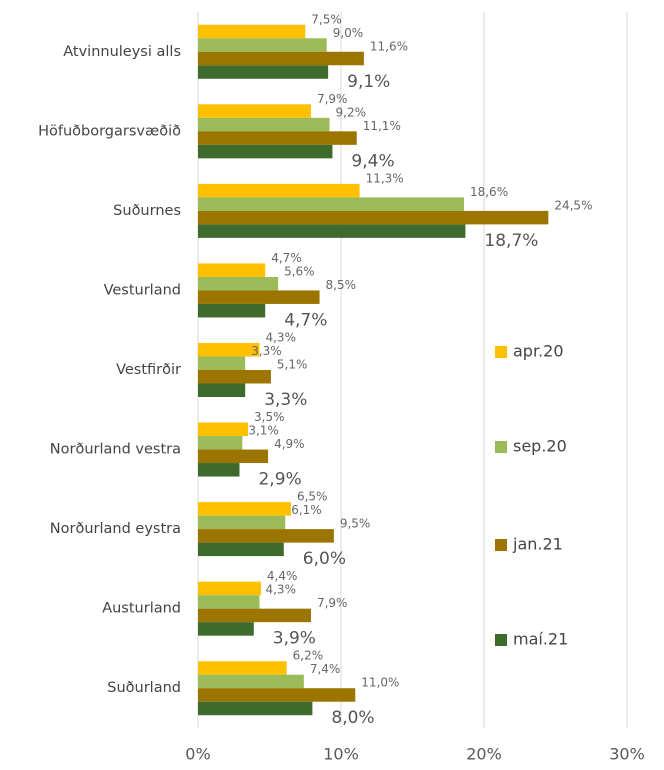 This screenshot has width=664, height=770. What do you see at coordinates (382, 126) in the screenshot?
I see `value-label: 11,1%` at bounding box center [382, 126].